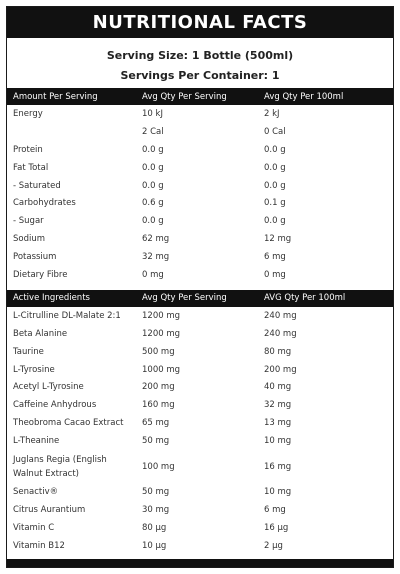  What do you see at coordinates (200, 546) in the screenshot?
I see `table-row: Vitamin B12 10 µg 2 µg` at bounding box center [200, 546].